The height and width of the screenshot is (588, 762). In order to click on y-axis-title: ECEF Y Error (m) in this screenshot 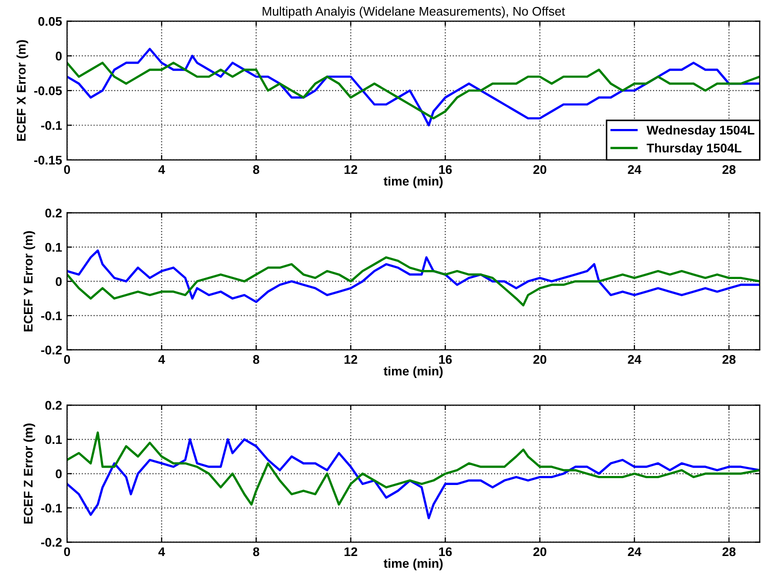, I will do `click(29, 281)`.